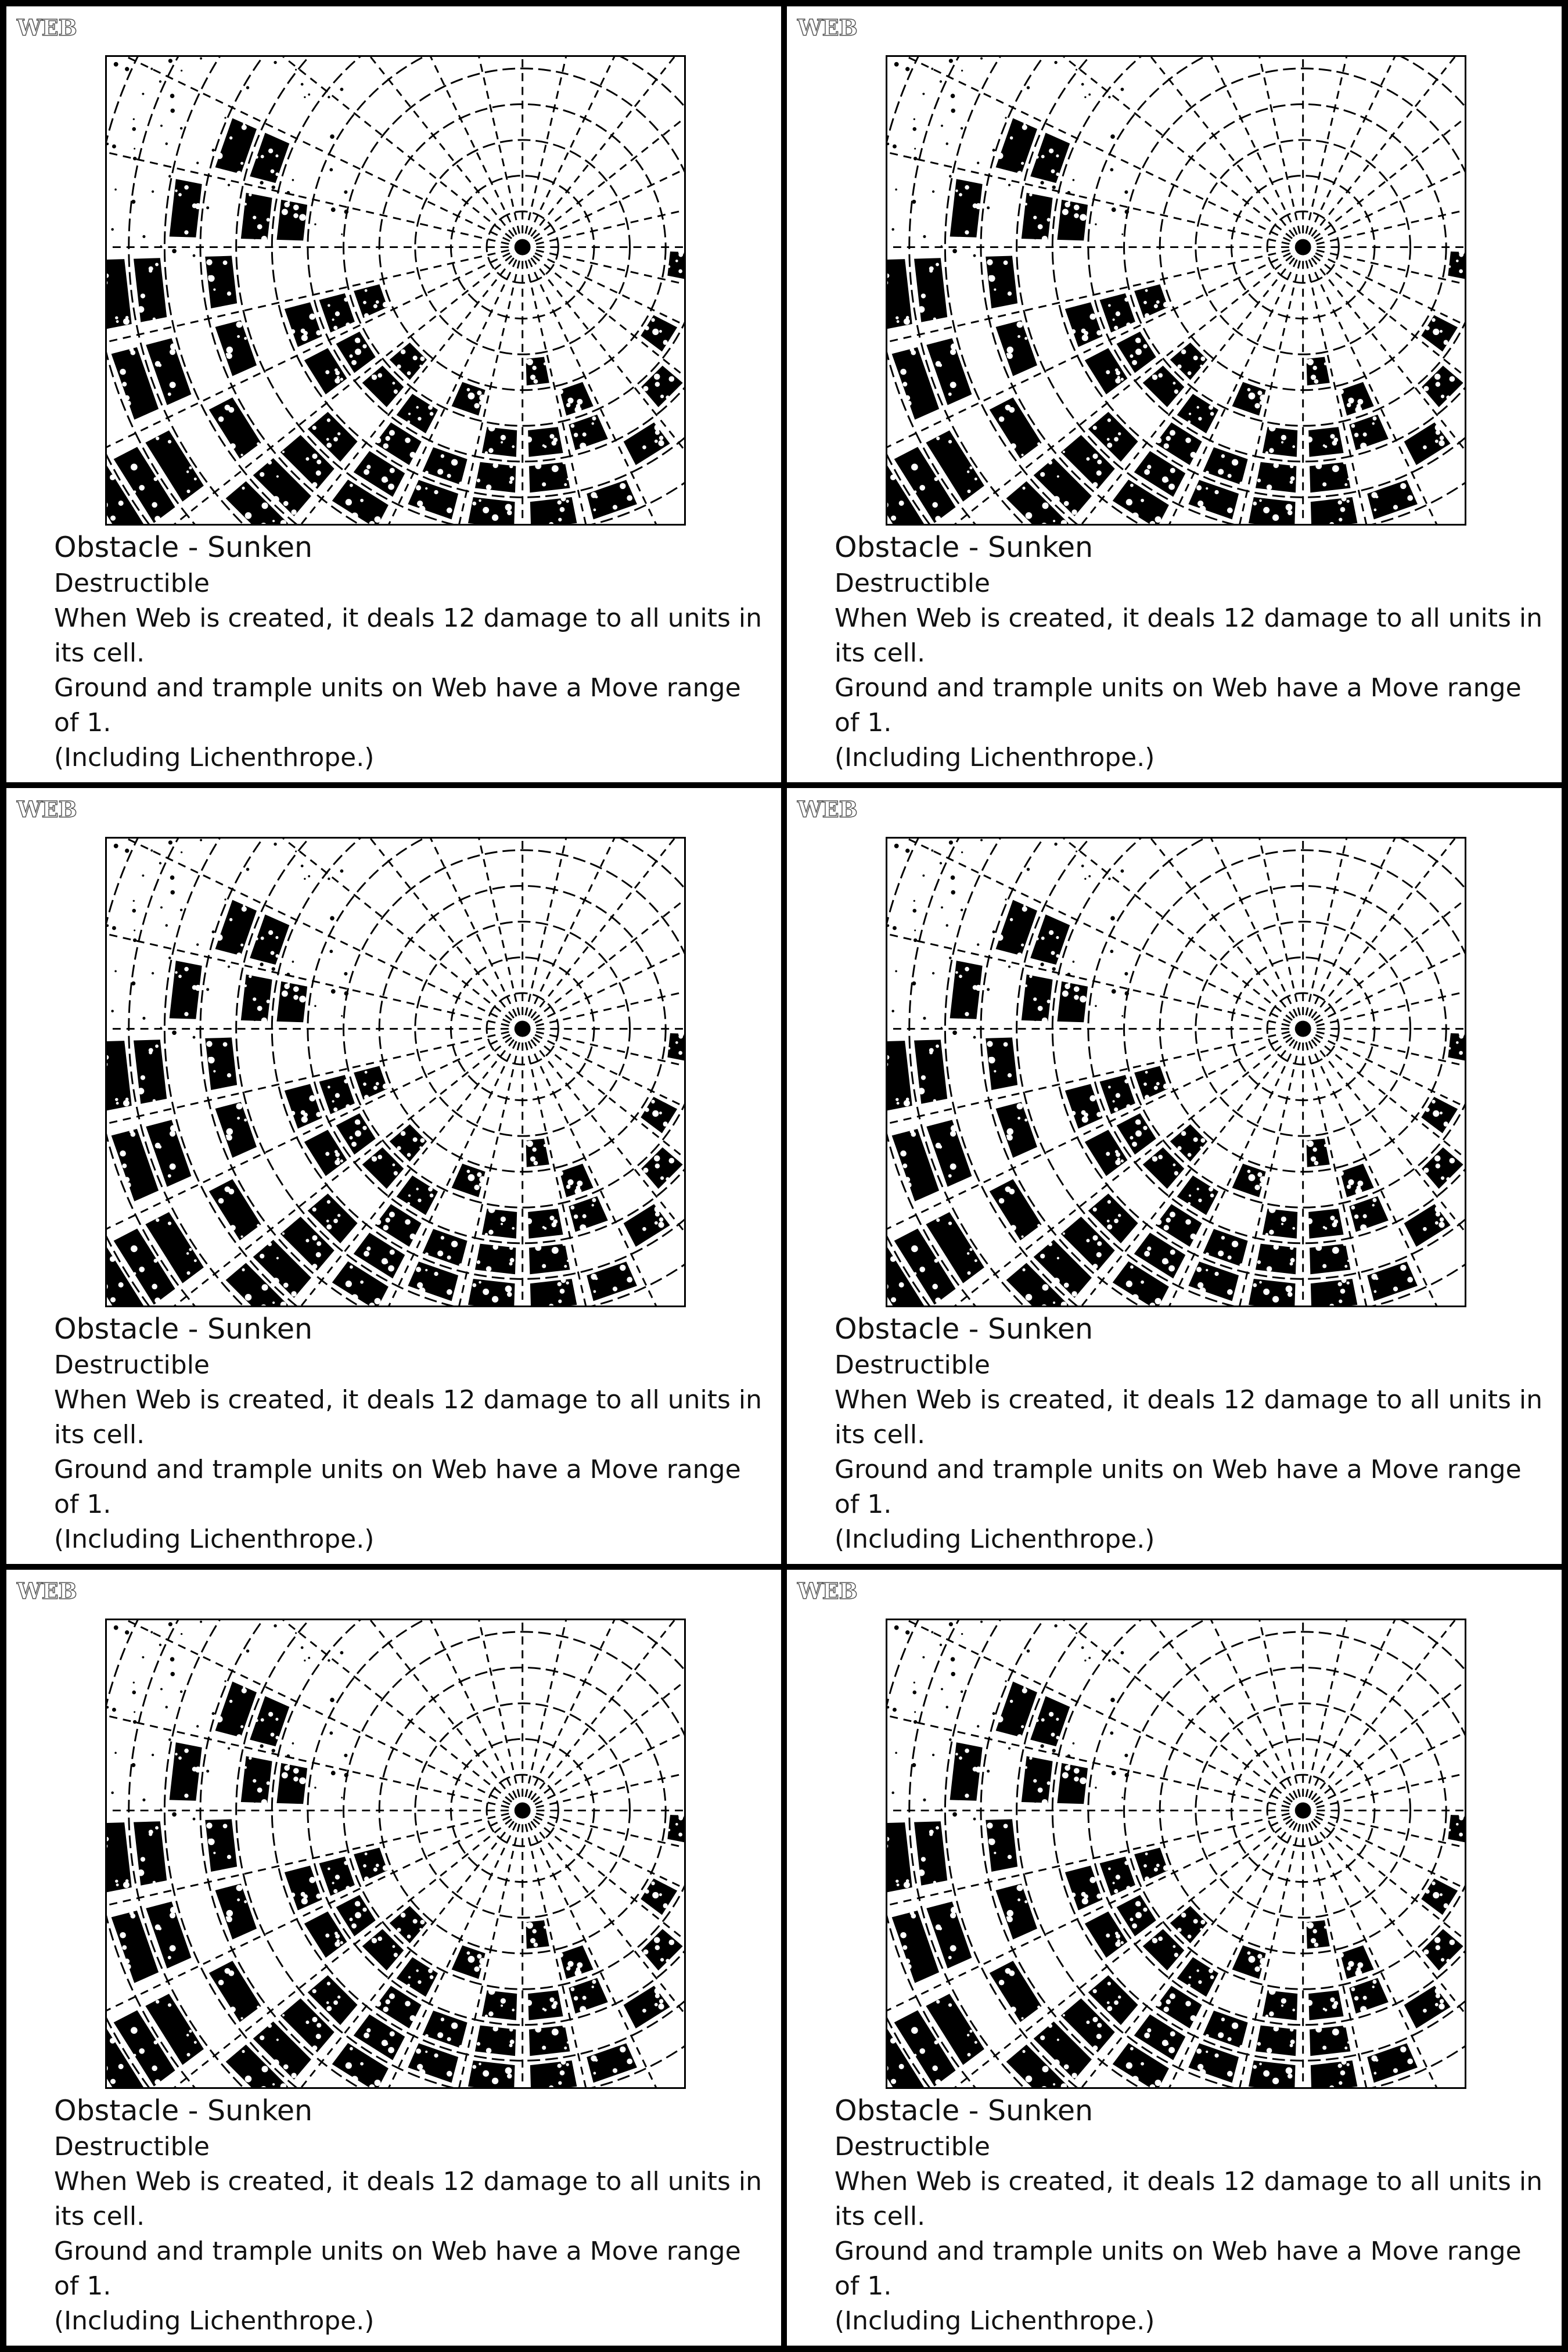 The height and width of the screenshot is (2352, 1568). What do you see at coordinates (214, 2321) in the screenshot?
I see `card-ability-note: (Including Lichenthrope.)` at bounding box center [214, 2321].